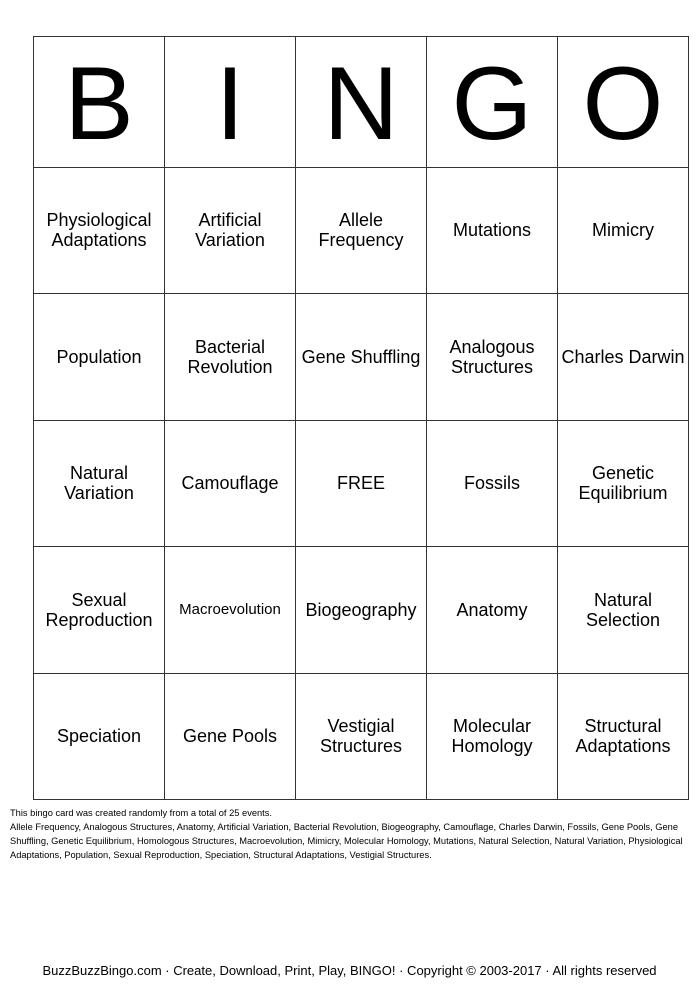 The height and width of the screenshot is (989, 699). I want to click on card-cell: Population, so click(99, 357).